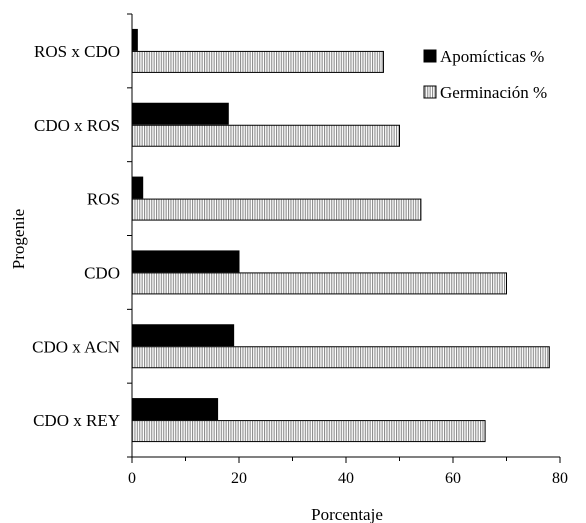 Image resolution: width=586 pixels, height=523 pixels. I want to click on legend-swatch-apomicticas, so click(430, 56).